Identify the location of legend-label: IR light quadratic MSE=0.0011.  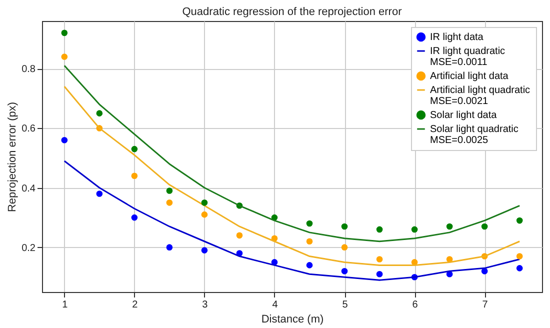
(468, 57).